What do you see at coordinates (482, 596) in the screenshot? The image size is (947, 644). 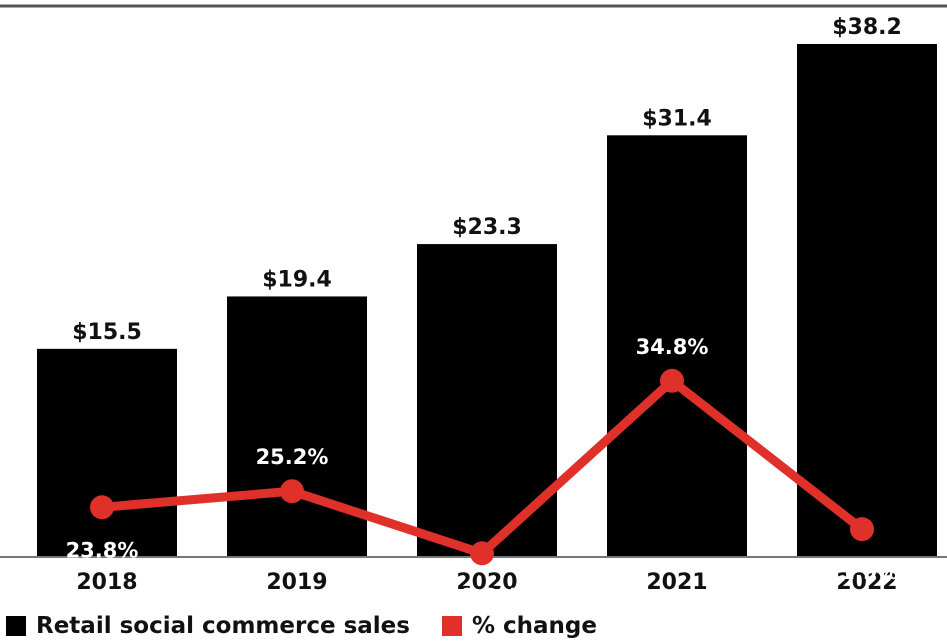 I see `percent-change-label: 19.8%` at bounding box center [482, 596].